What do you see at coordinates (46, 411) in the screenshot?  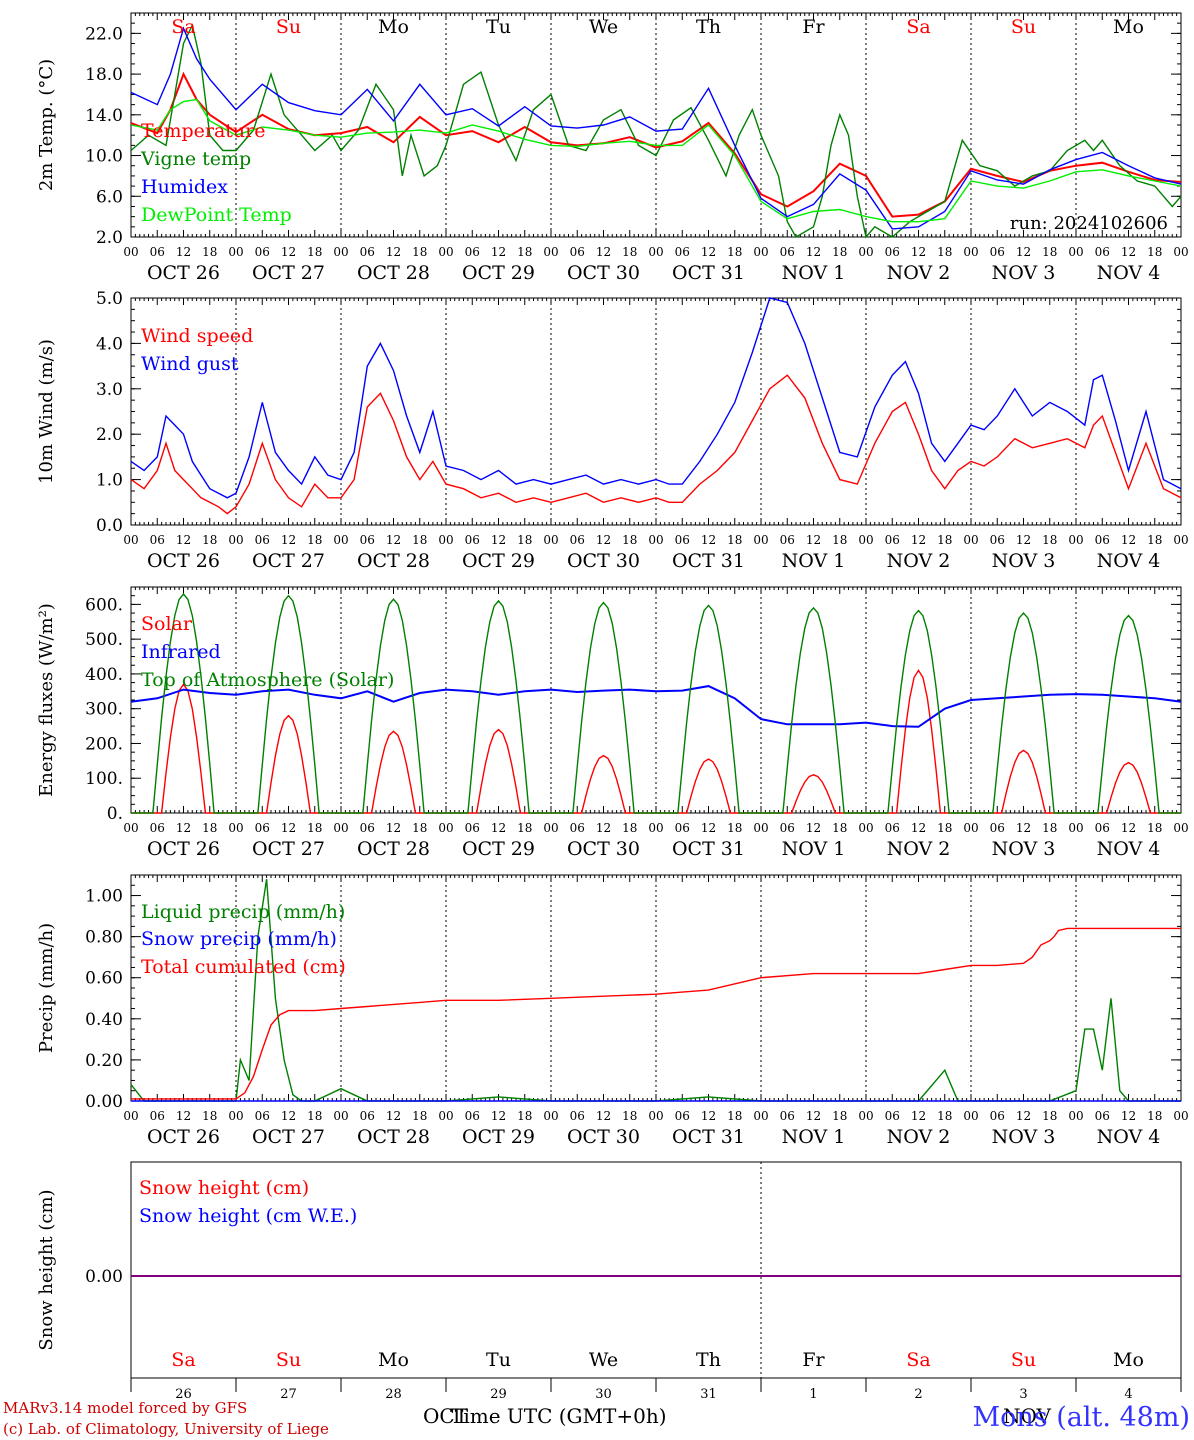 I see `y-axis-title: 10m Wind (m/s)` at bounding box center [46, 411].